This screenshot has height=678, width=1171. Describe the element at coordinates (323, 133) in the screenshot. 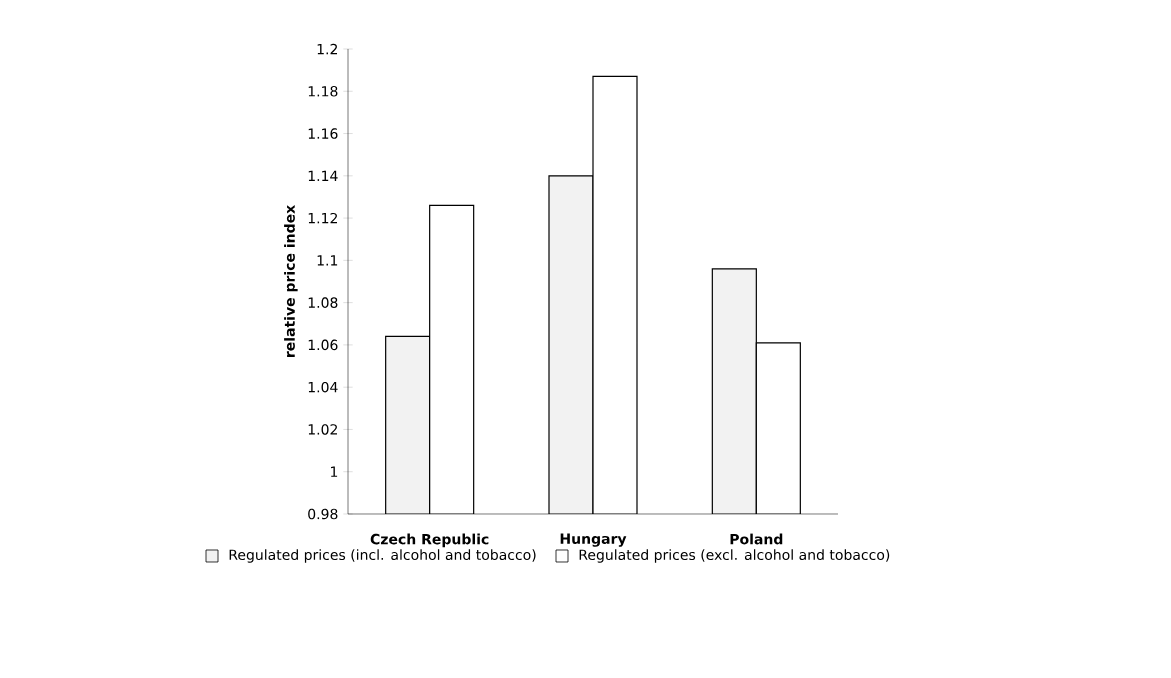

I see `y-tick-label: 1.16` at that location.